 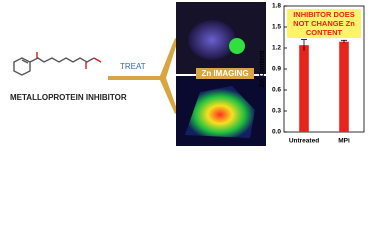 I want to click on y-axis-label: Zn Content, so click(x=262, y=69).